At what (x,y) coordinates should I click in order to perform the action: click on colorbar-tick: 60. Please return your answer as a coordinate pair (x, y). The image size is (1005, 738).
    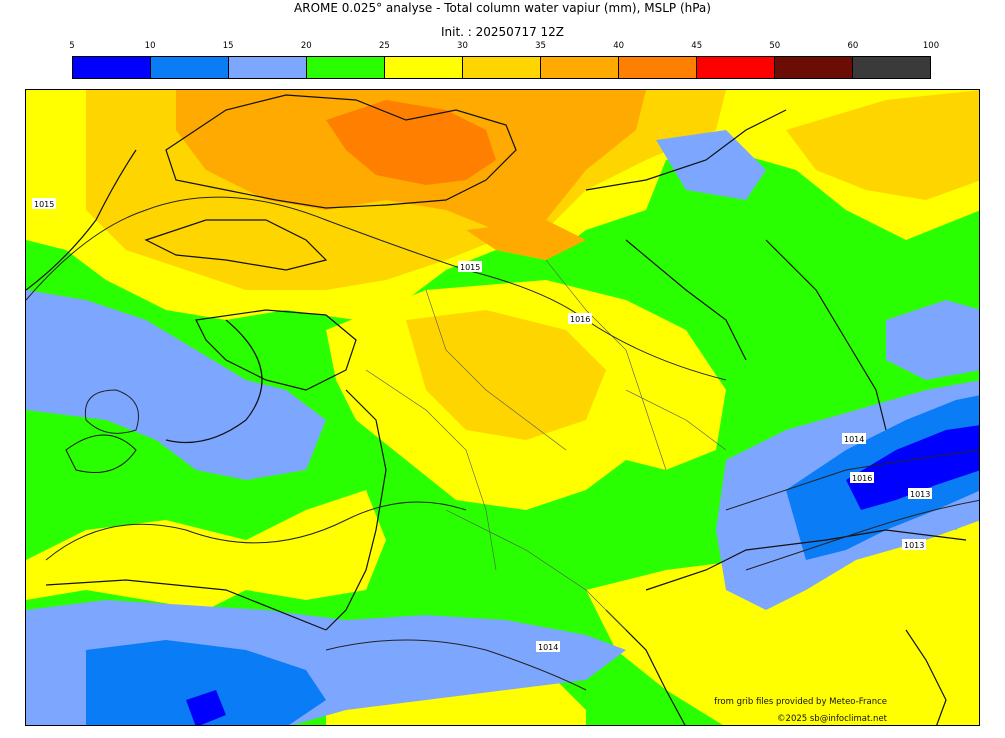
    Looking at the image, I should click on (853, 46).